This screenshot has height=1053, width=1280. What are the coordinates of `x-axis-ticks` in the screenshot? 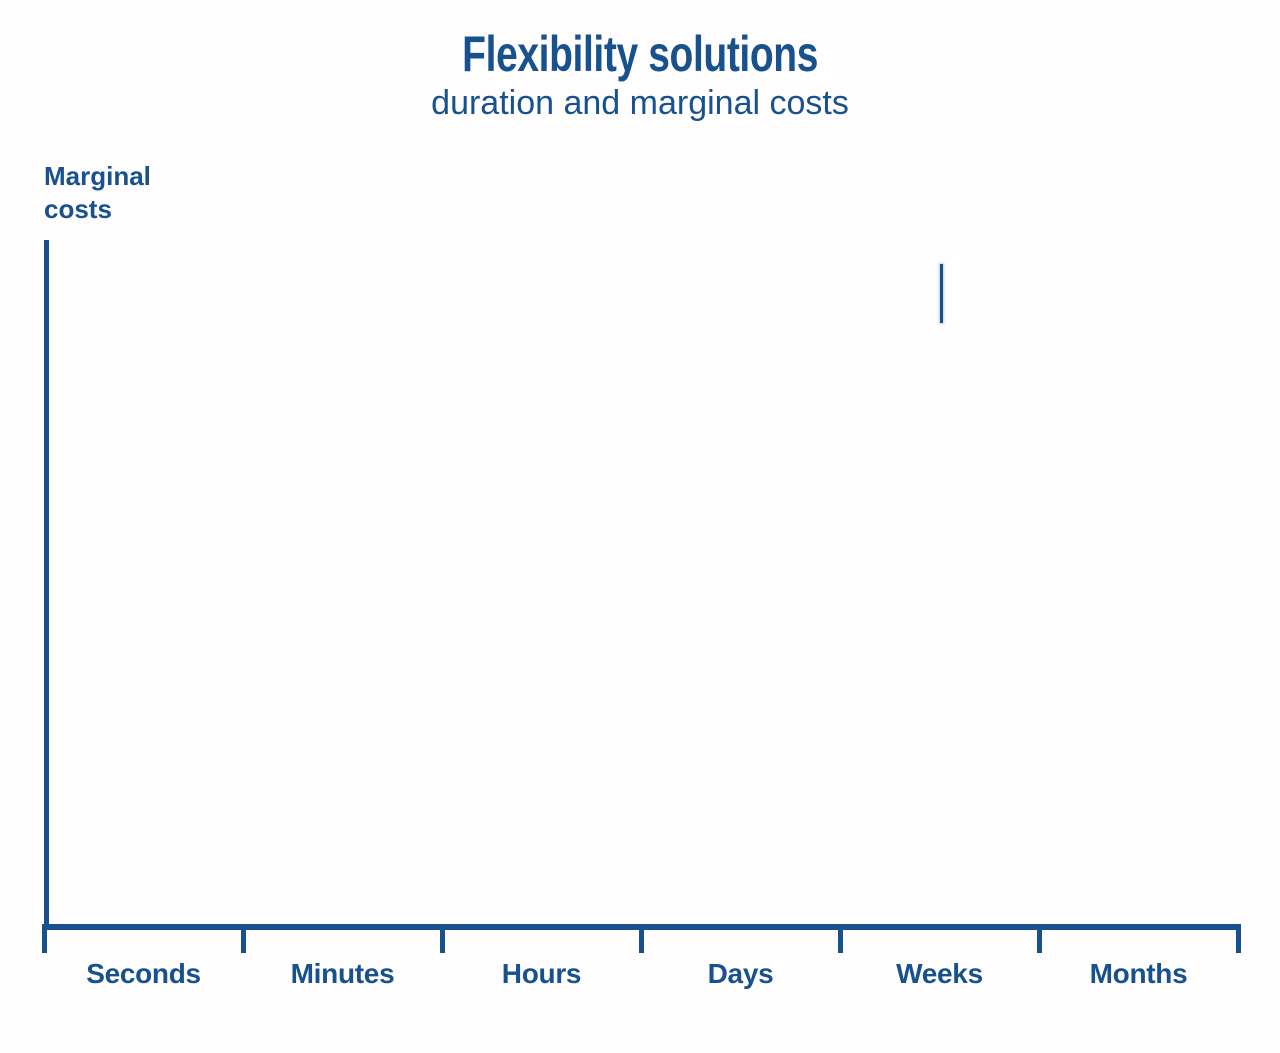 It's located at (641, 938).